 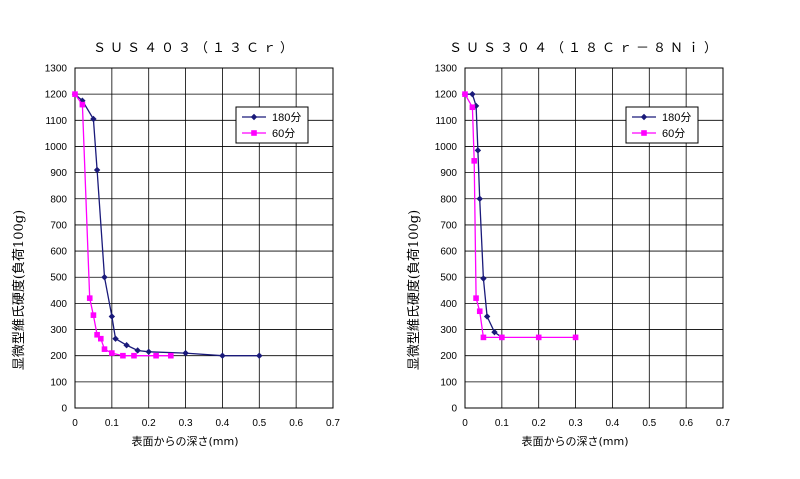 I want to click on series-line, so click(x=122, y=225).